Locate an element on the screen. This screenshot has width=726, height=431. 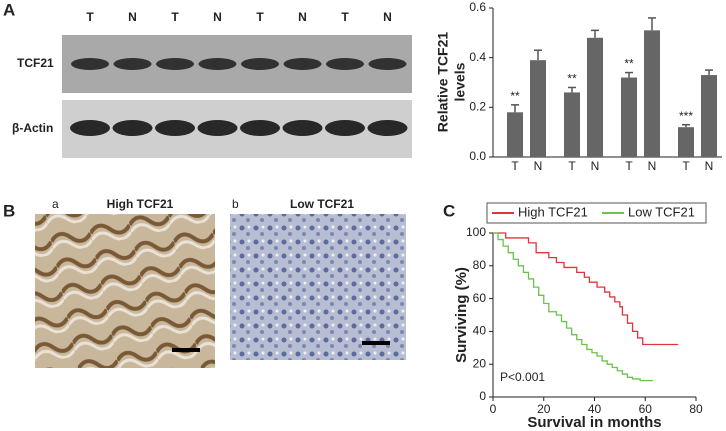
x-tick-label: 40 is located at coordinates (595, 409).